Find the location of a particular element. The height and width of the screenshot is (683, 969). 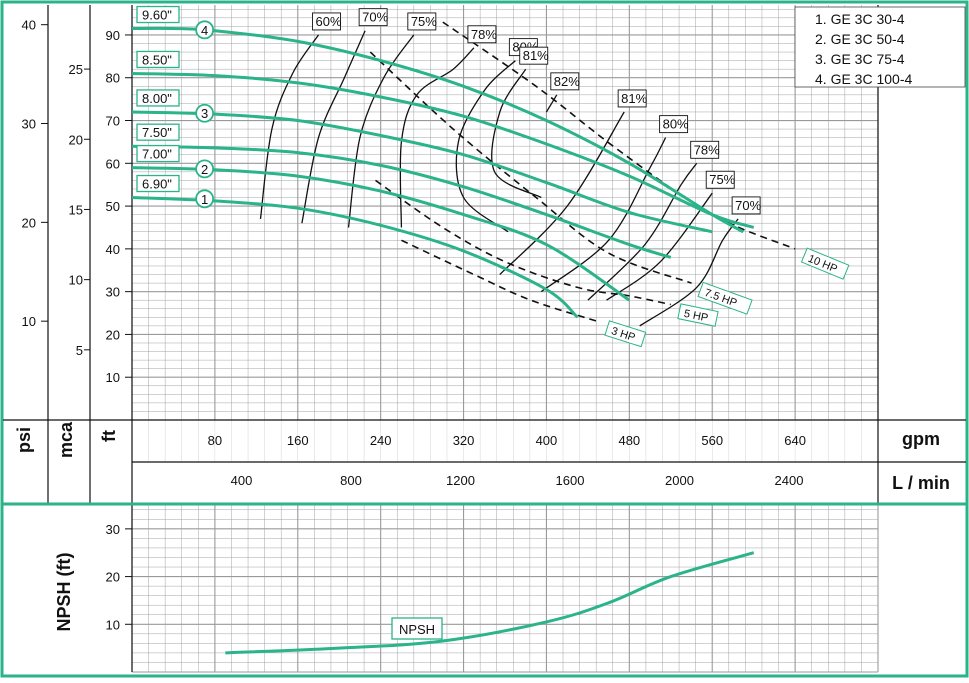

power-label-text: 5 HP is located at coordinates (696, 316).